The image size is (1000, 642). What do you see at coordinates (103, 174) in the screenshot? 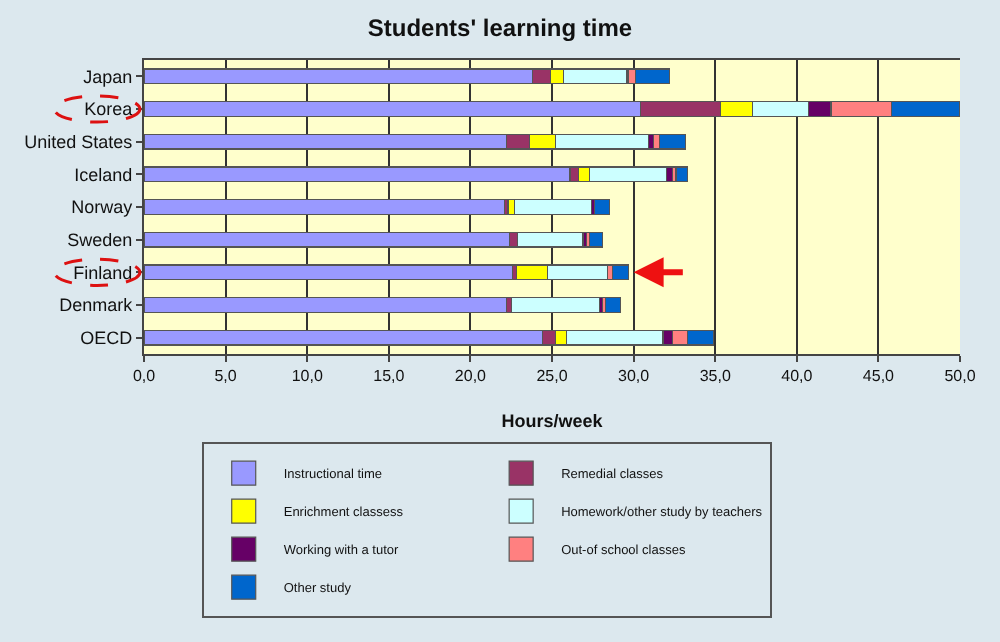
I see `y-tick-label: Iceland` at bounding box center [103, 174].